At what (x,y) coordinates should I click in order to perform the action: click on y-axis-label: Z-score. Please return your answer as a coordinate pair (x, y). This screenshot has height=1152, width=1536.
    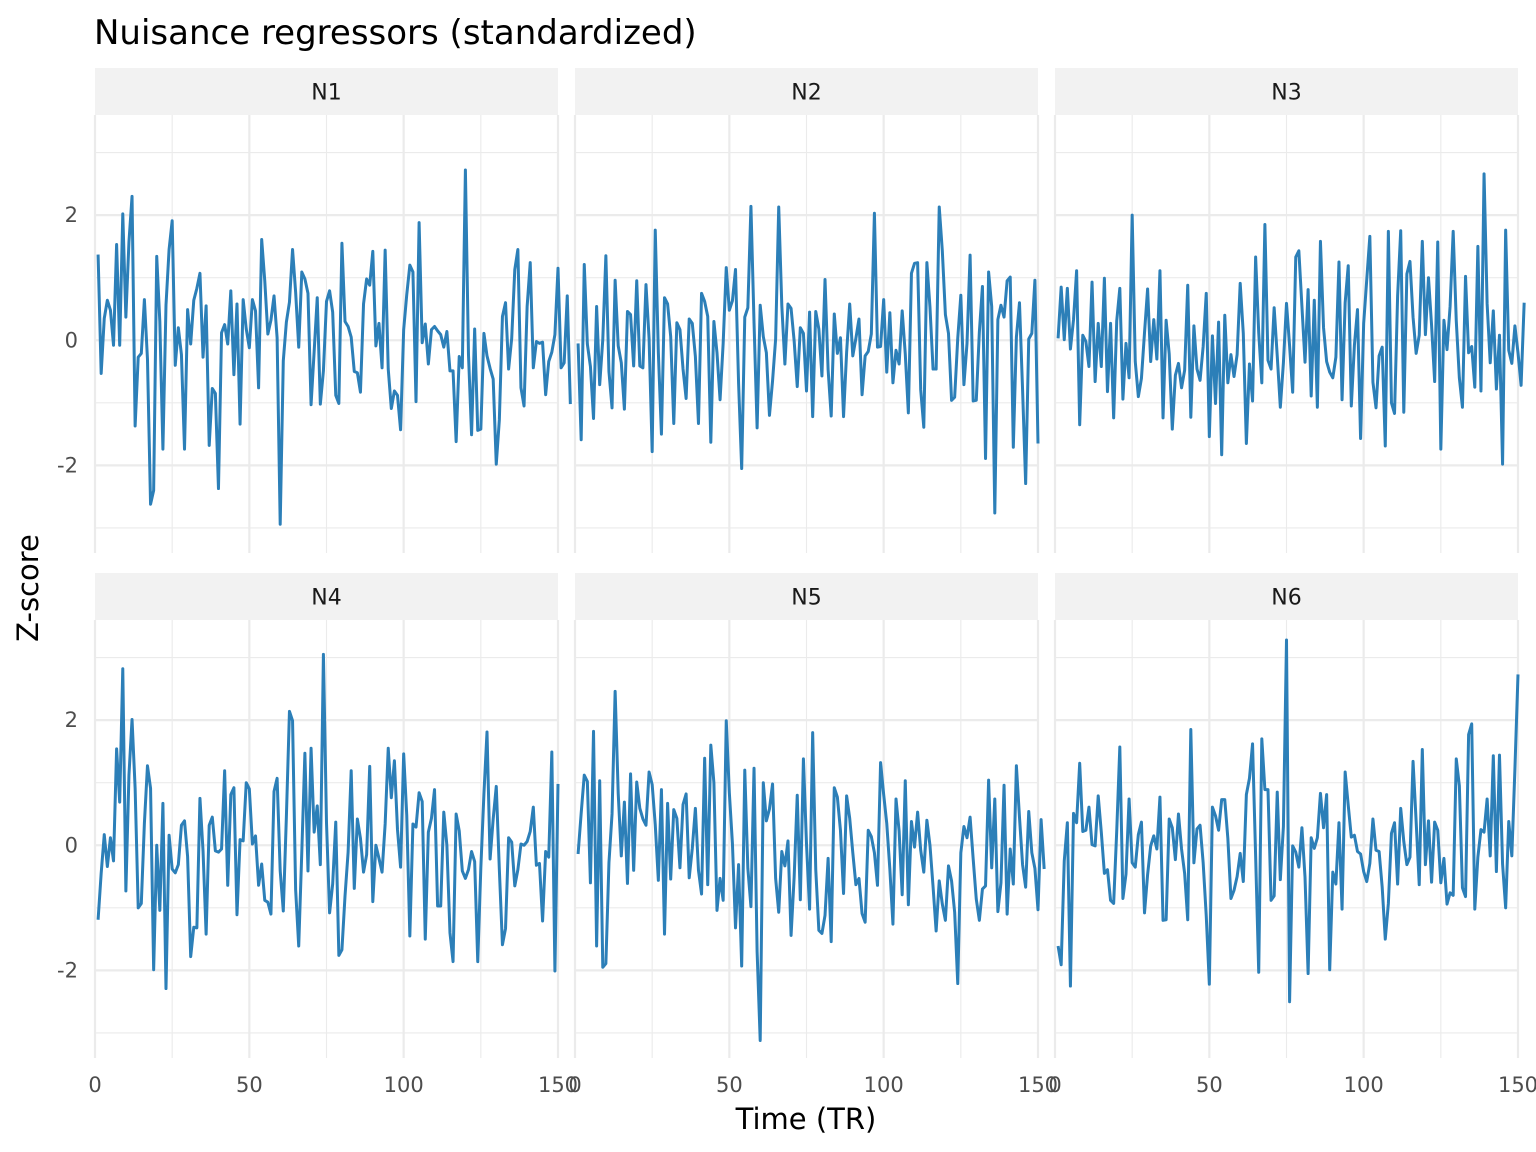
    Looking at the image, I should click on (28, 588).